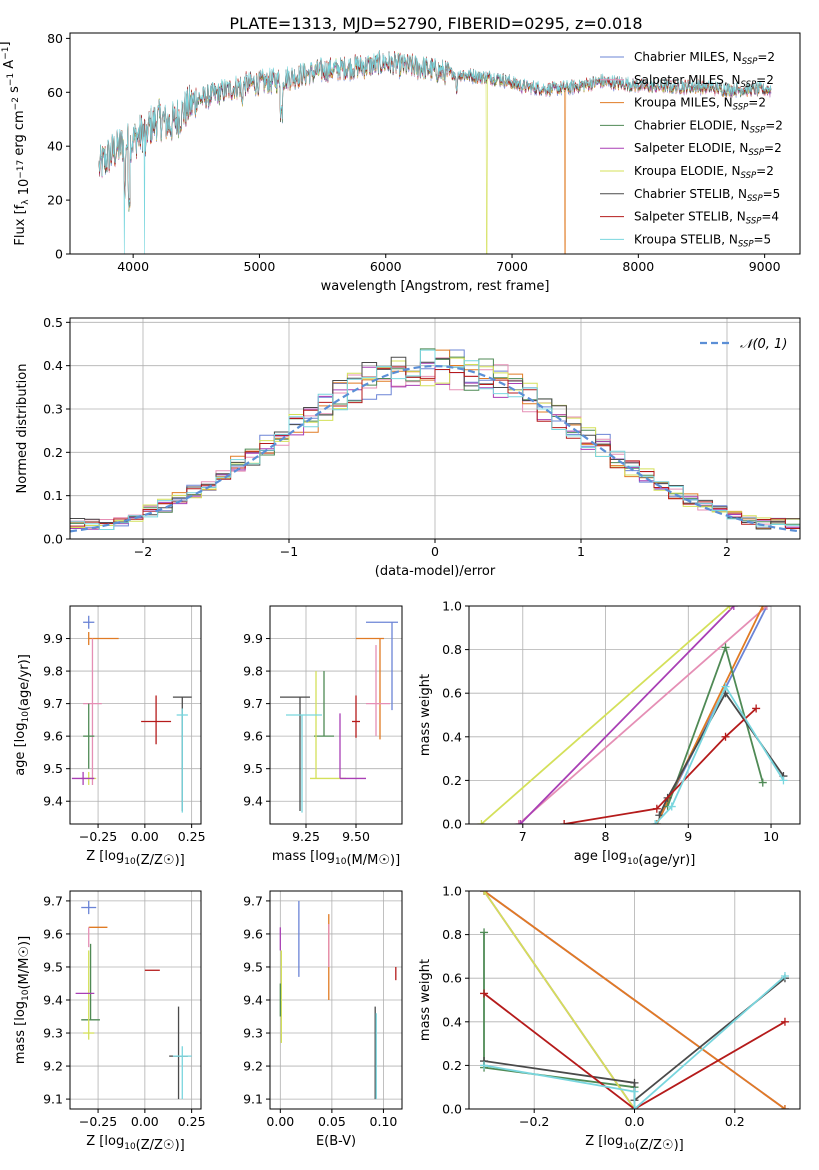  I want to click on x-tick-label: −2, so click(143, 551).